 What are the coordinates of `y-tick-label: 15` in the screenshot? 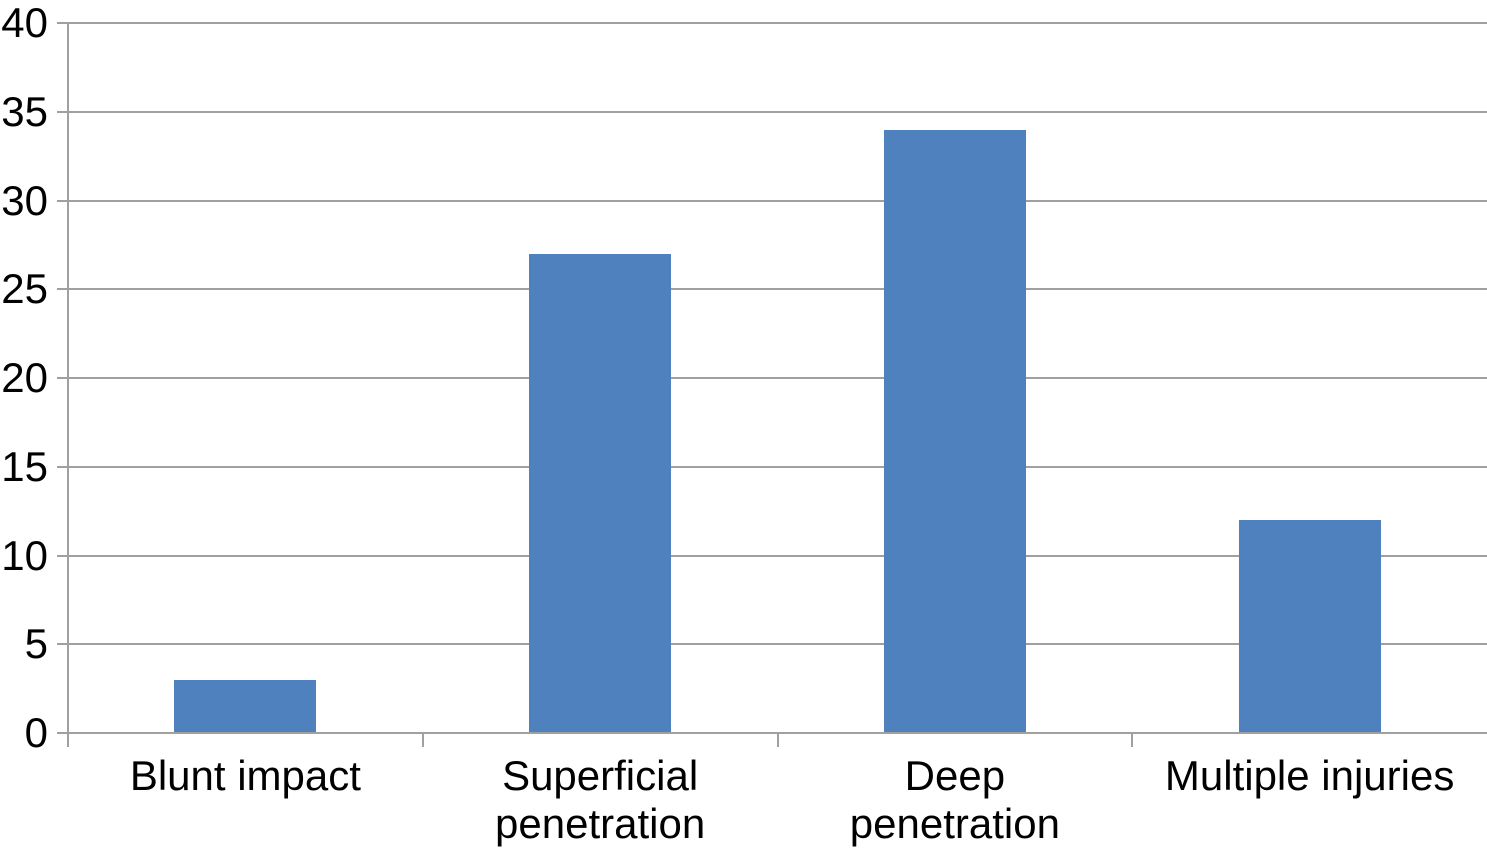 It's located at (24, 466).